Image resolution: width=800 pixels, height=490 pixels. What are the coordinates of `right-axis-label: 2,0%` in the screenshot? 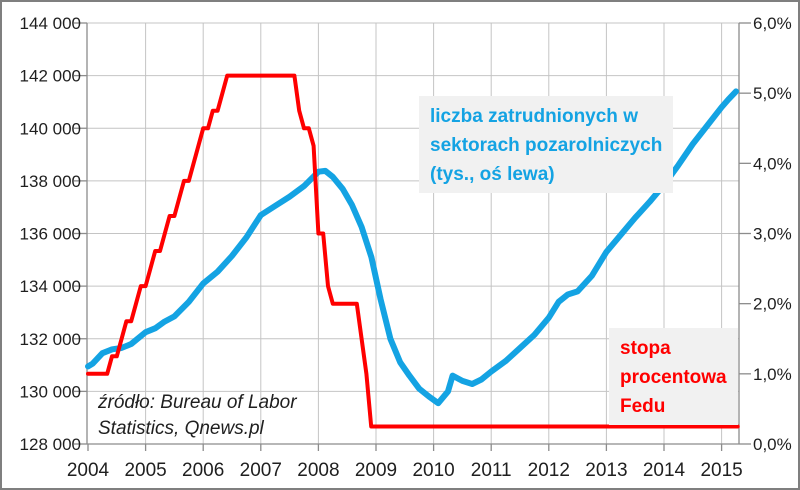 It's located at (772, 304).